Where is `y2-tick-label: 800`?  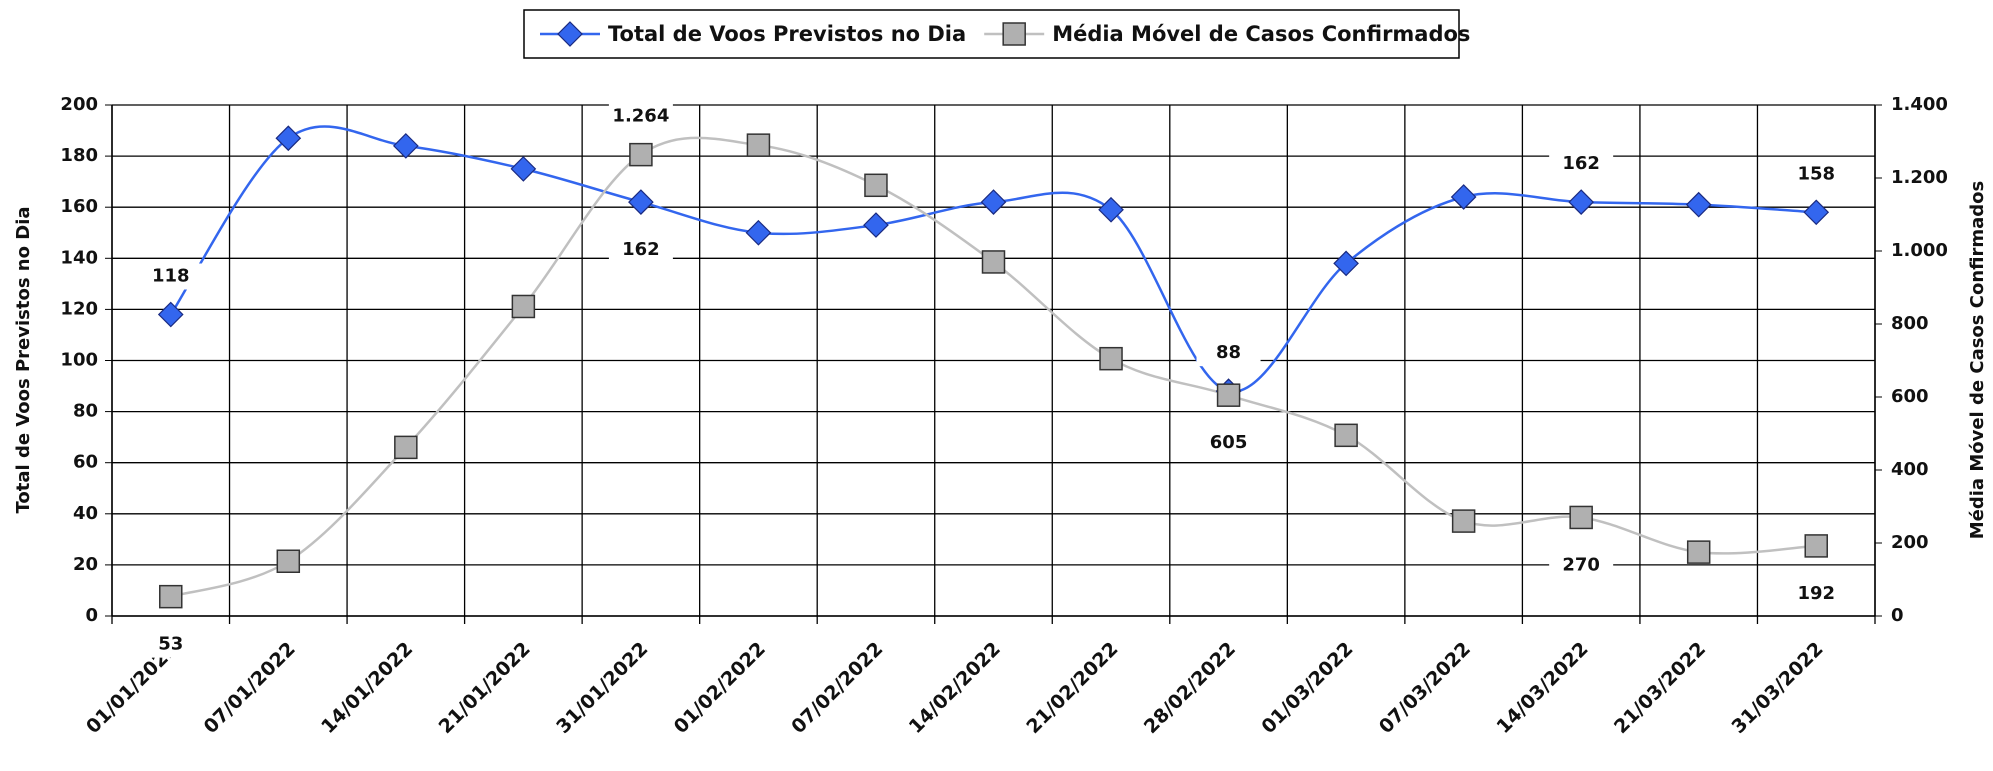 y2-tick-label: 800 is located at coordinates (1910, 323).